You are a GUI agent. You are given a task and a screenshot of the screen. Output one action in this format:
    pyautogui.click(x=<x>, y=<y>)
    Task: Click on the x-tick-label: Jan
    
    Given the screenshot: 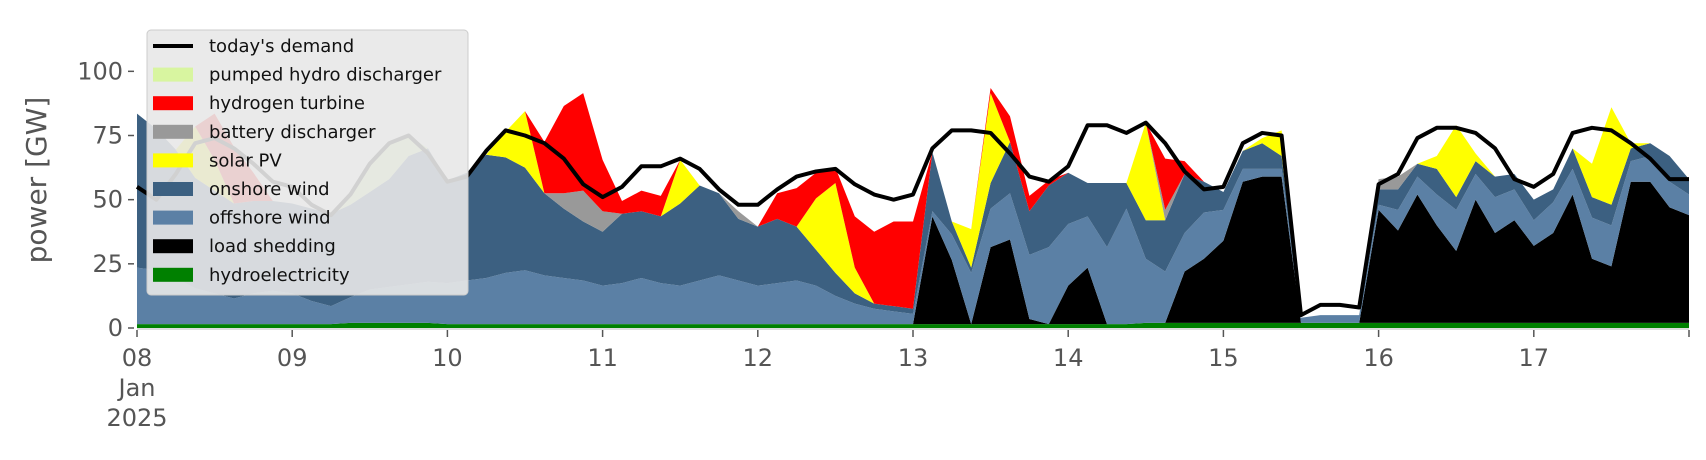 What is the action you would take?
    pyautogui.click(x=136, y=388)
    